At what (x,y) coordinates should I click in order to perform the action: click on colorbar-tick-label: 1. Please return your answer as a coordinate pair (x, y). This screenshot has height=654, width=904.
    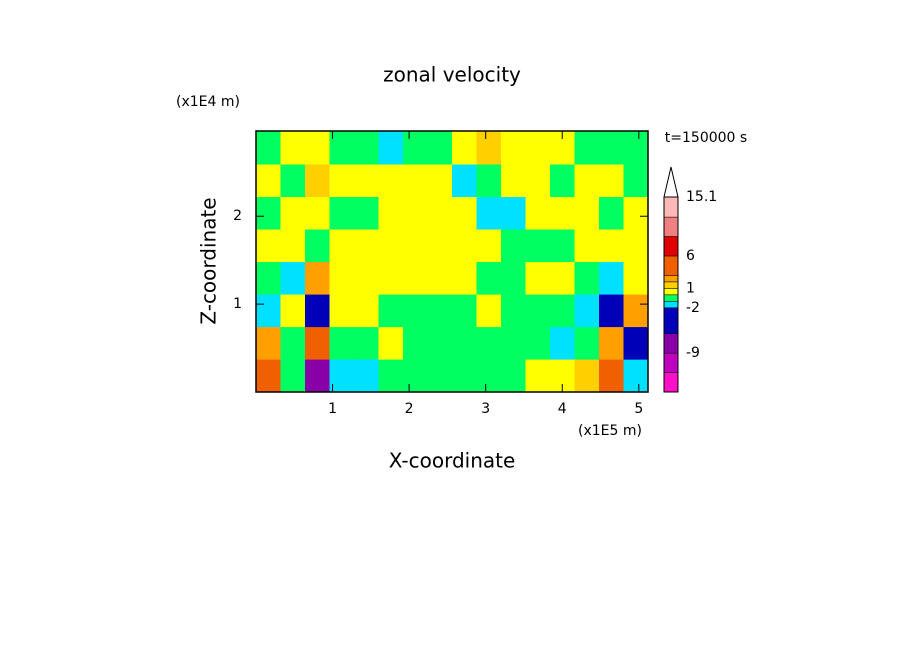
    Looking at the image, I should click on (690, 288).